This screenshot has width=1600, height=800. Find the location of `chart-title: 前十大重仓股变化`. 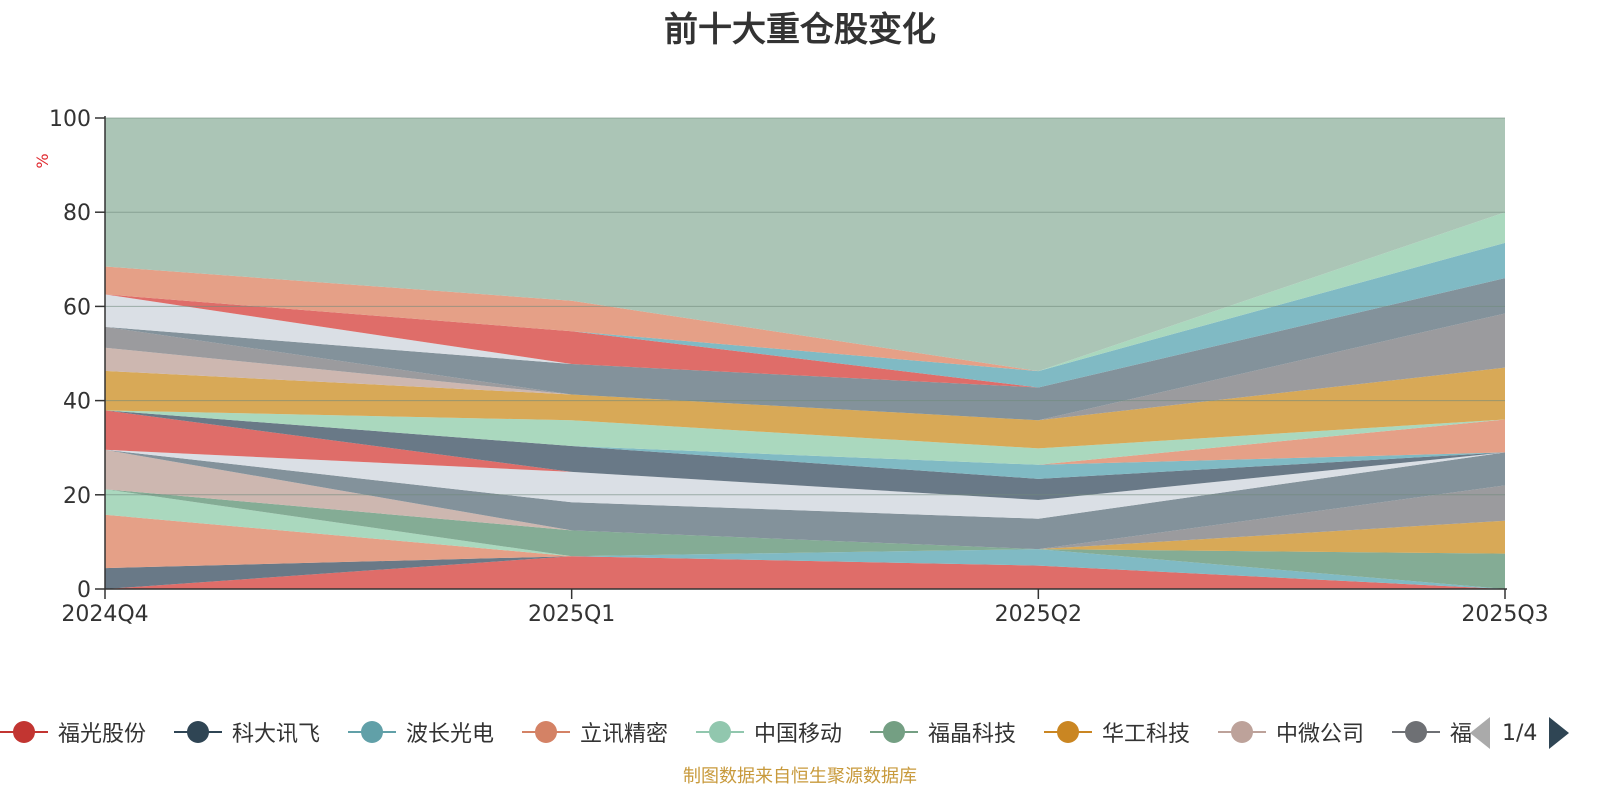

chart-title: 前十大重仓股变化 is located at coordinates (800, 30).